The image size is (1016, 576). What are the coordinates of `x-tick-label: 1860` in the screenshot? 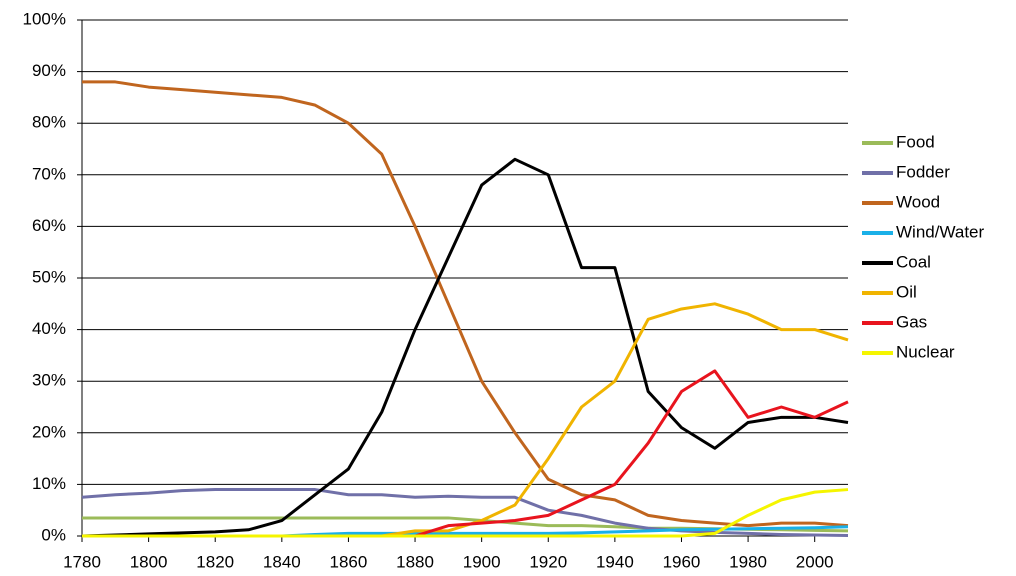 It's located at (349, 561).